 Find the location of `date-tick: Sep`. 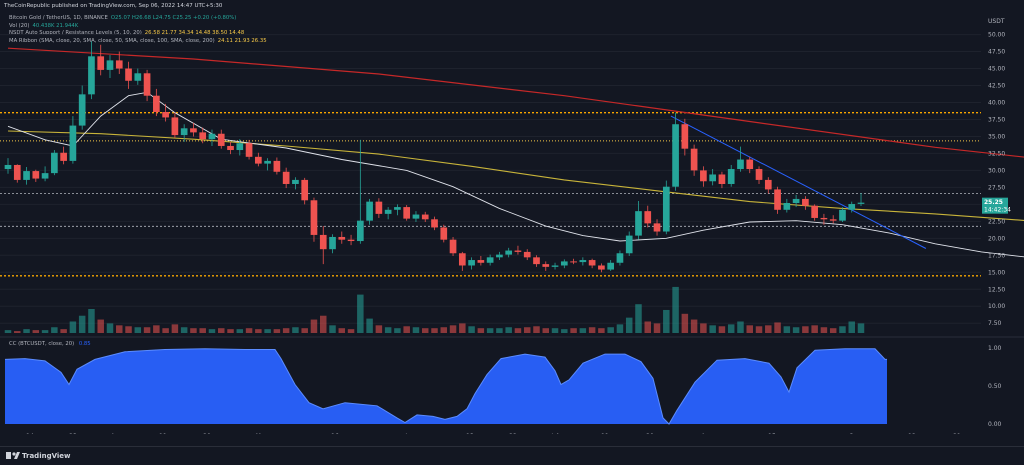

date-tick: Sep is located at coordinates (855, 433).